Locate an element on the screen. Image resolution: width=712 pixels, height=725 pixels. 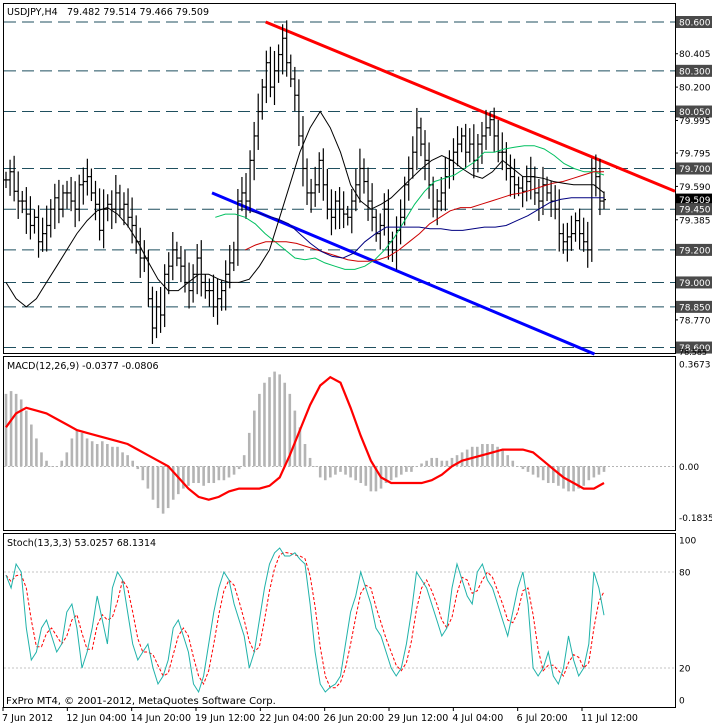
resistance-trendline is located at coordinates (470, 106).